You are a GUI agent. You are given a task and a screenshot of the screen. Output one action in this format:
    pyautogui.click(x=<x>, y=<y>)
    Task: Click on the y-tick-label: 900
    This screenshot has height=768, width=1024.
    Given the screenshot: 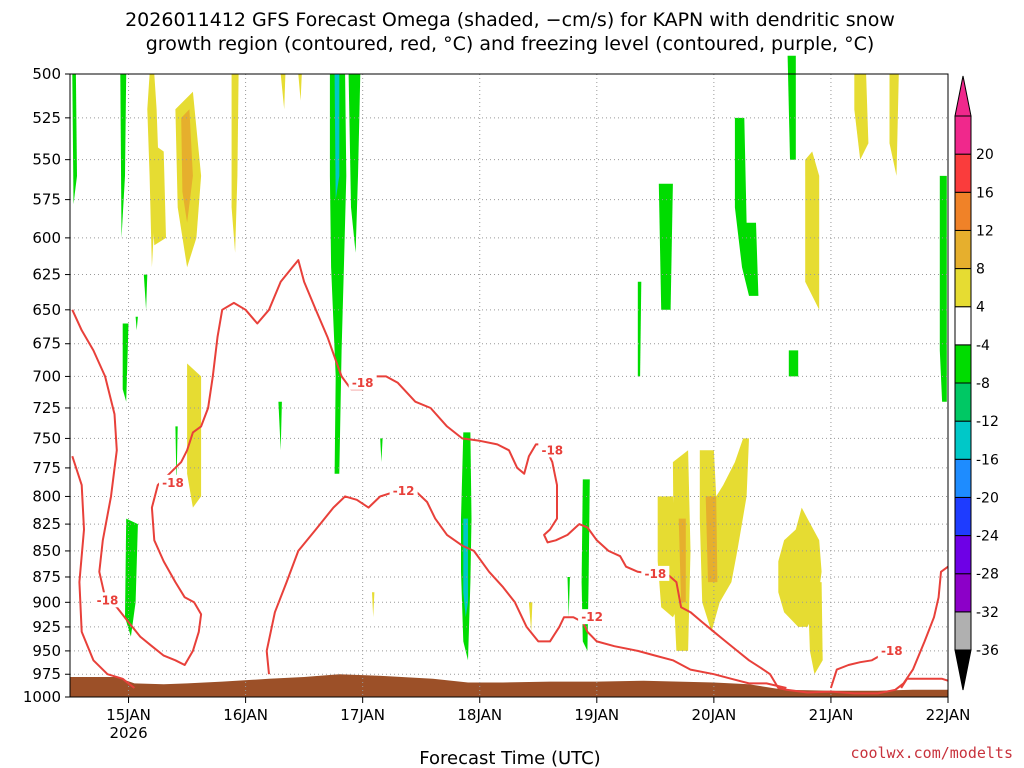 What is the action you would take?
    pyautogui.click(x=46, y=602)
    